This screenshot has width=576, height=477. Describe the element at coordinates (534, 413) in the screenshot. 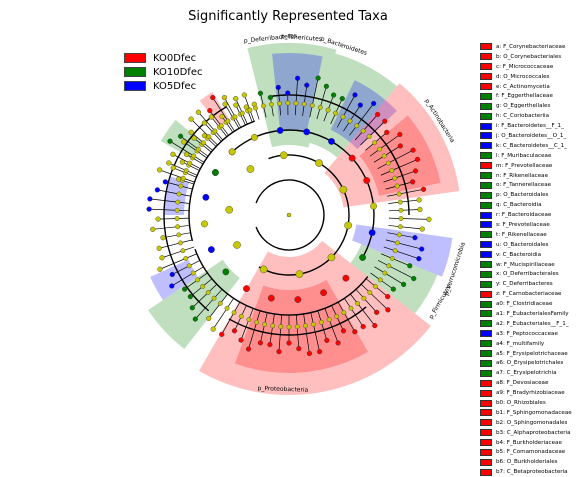

I see `taxa-key-label: b1: F_Sphingomonadaceae` at that location.